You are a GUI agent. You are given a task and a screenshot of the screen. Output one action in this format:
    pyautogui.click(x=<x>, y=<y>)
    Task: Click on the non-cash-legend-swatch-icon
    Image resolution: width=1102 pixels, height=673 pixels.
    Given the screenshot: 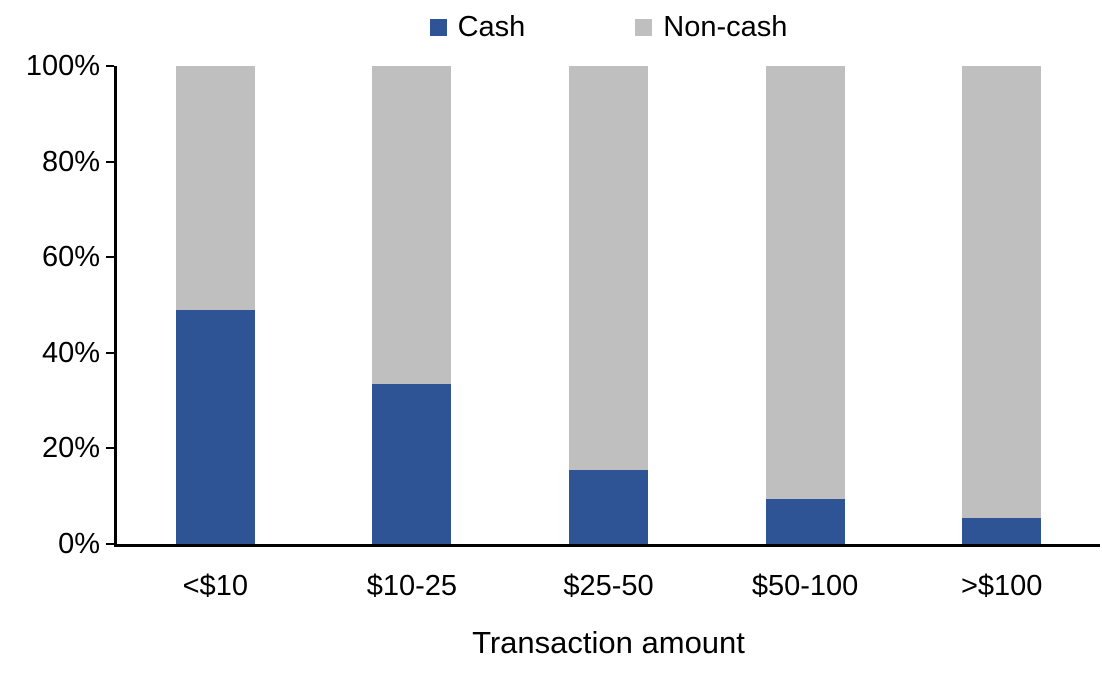 What is the action you would take?
    pyautogui.click(x=644, y=27)
    